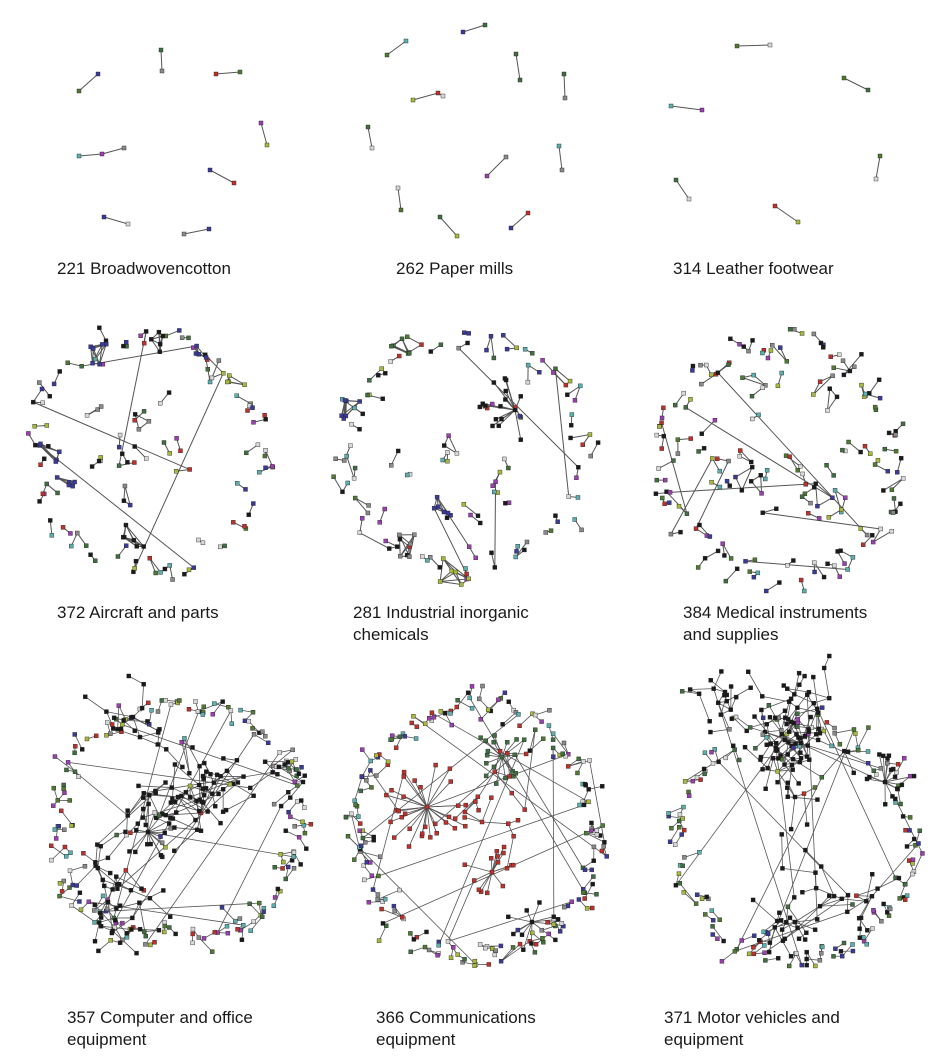 This screenshot has width=937, height=1063. What do you see at coordinates (775, 624) in the screenshot?
I see `caption-384: 384 Medical instruments and supplies` at bounding box center [775, 624].